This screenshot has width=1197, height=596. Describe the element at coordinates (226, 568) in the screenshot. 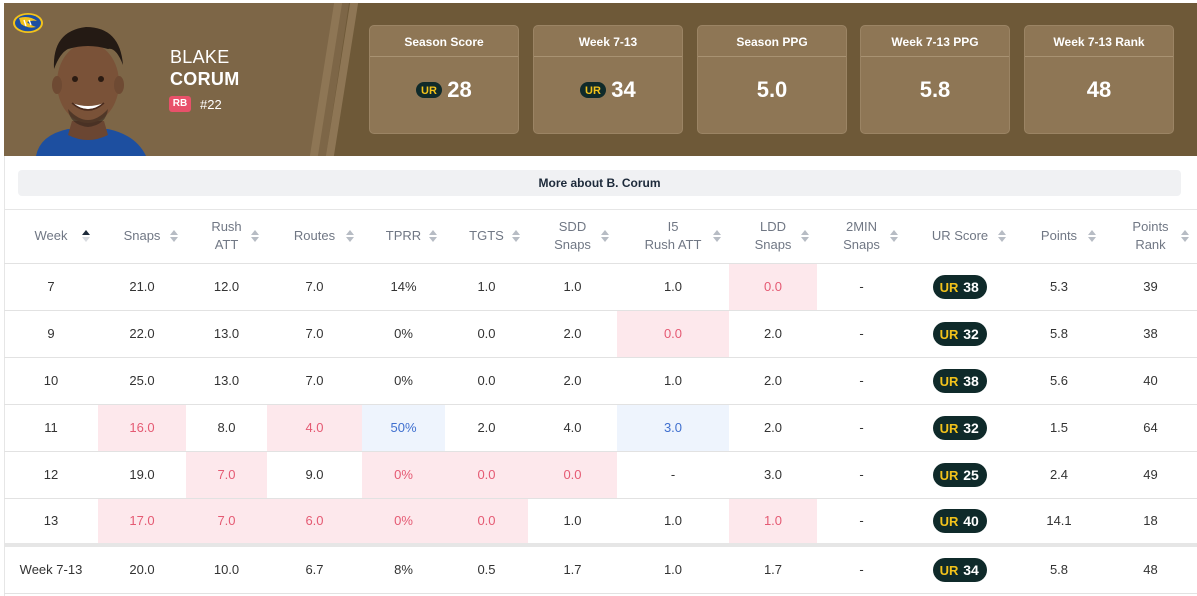

I see `table-cell: 10.0` at that location.